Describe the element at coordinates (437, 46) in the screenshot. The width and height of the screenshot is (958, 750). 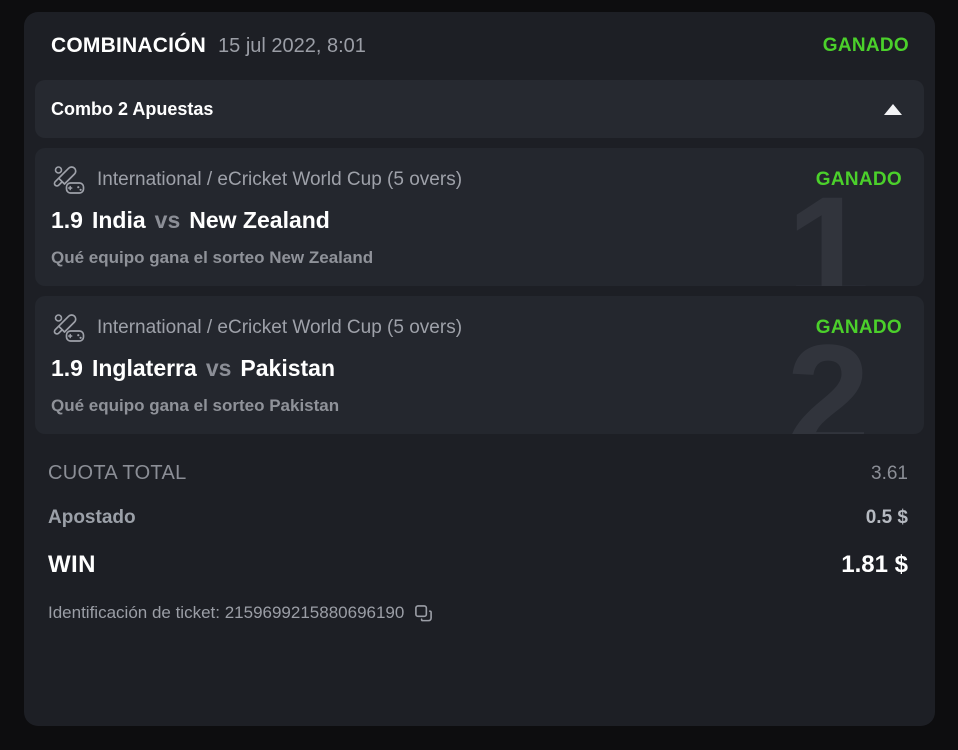
I see `ticket-header-left: COMBINACIÓN 15 jul 2022, 8:01` at that location.